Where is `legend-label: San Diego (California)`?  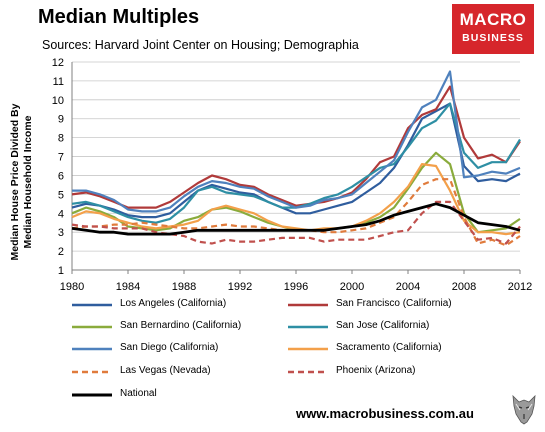 legend-label: San Diego (California) is located at coordinates (169, 347).